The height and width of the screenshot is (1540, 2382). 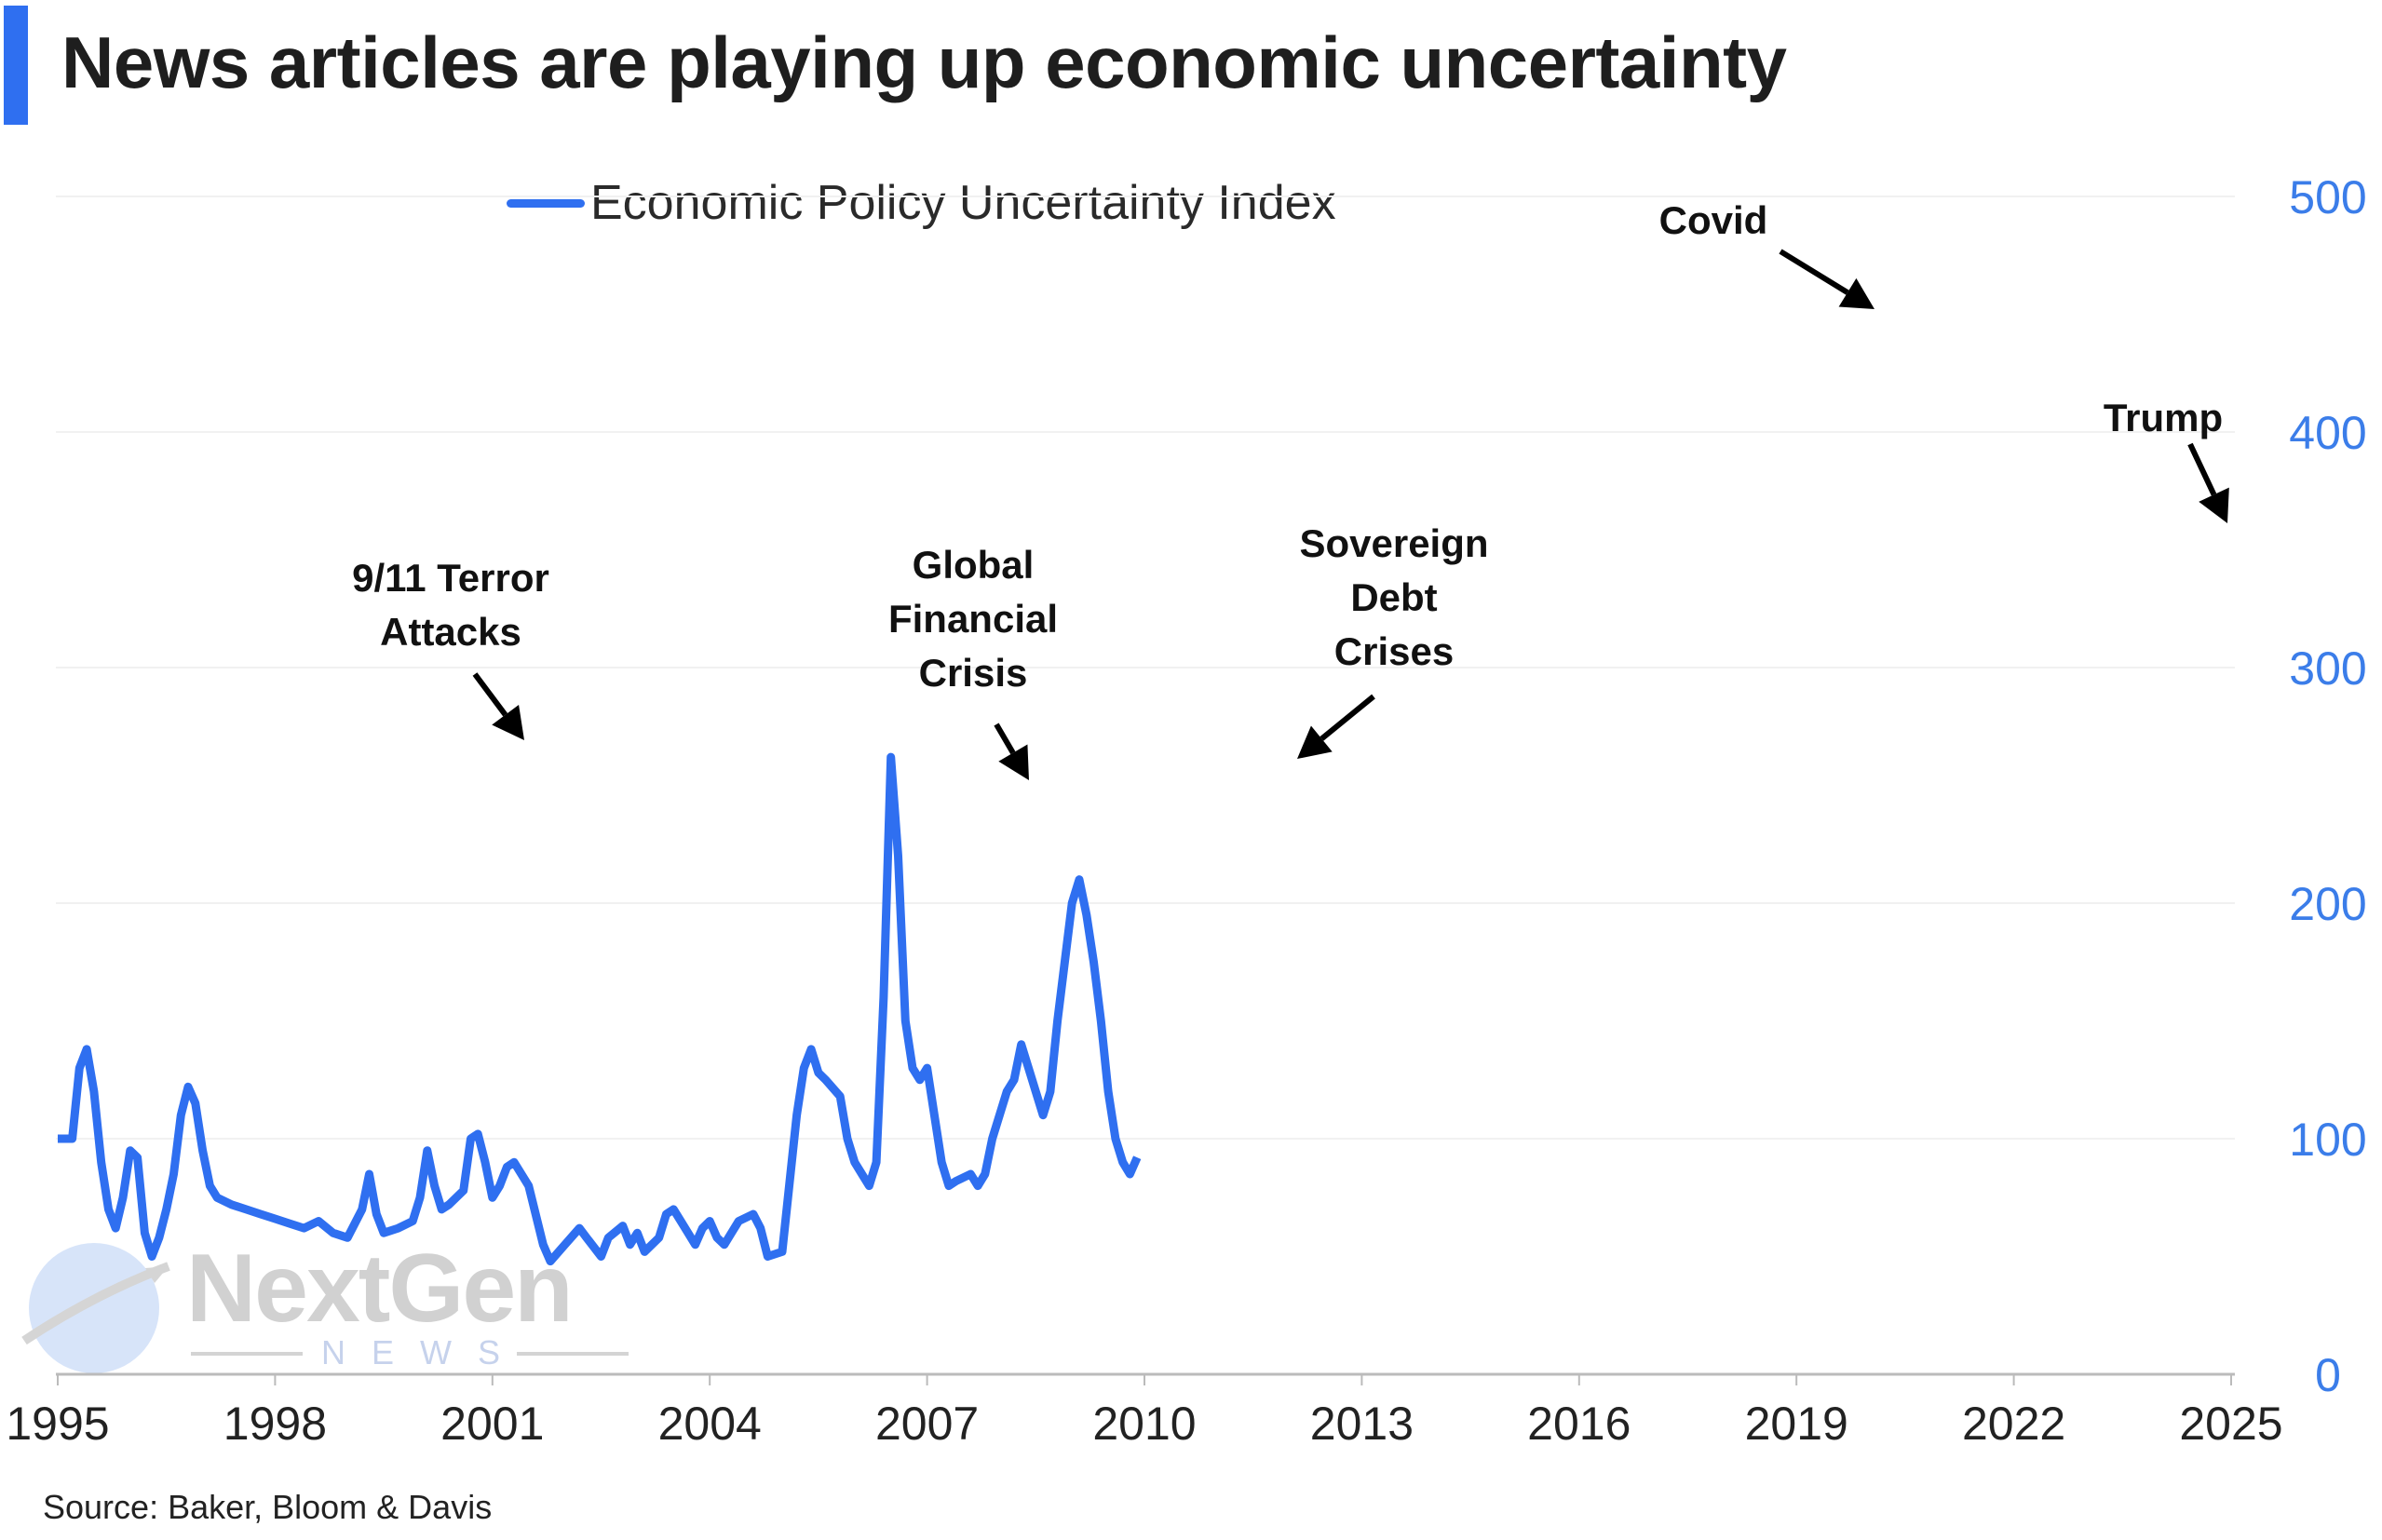 I want to click on x-tick-label: 2007, so click(x=927, y=1424).